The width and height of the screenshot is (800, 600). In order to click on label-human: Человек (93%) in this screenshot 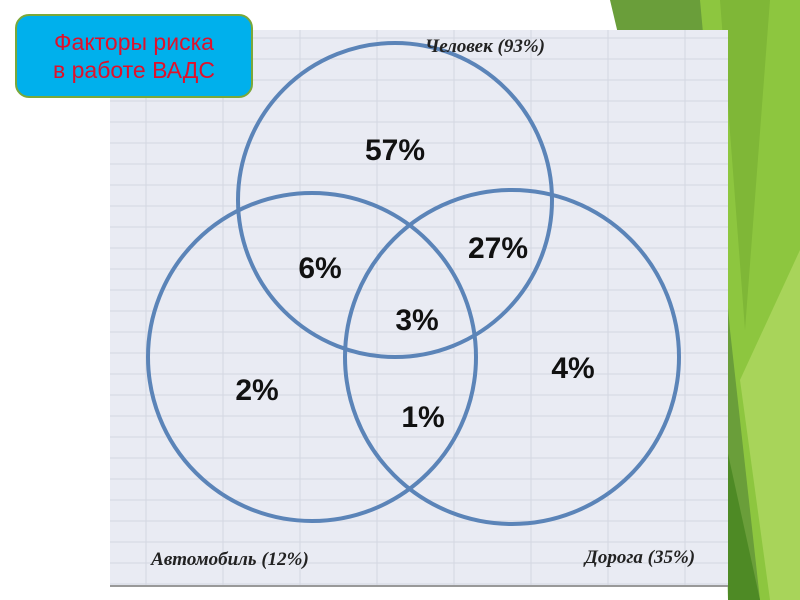, I will do `click(485, 46)`.